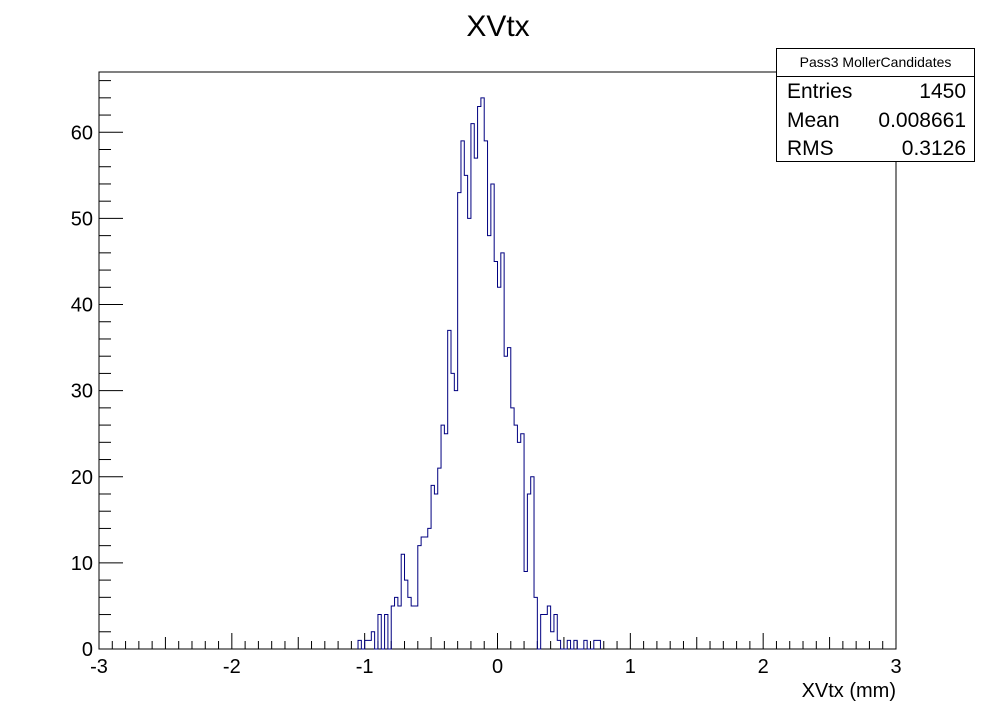 This screenshot has height=722, width=996. Describe the element at coordinates (875, 120) in the screenshot. I see `stats-mean-row: Mean 0.008661` at that location.